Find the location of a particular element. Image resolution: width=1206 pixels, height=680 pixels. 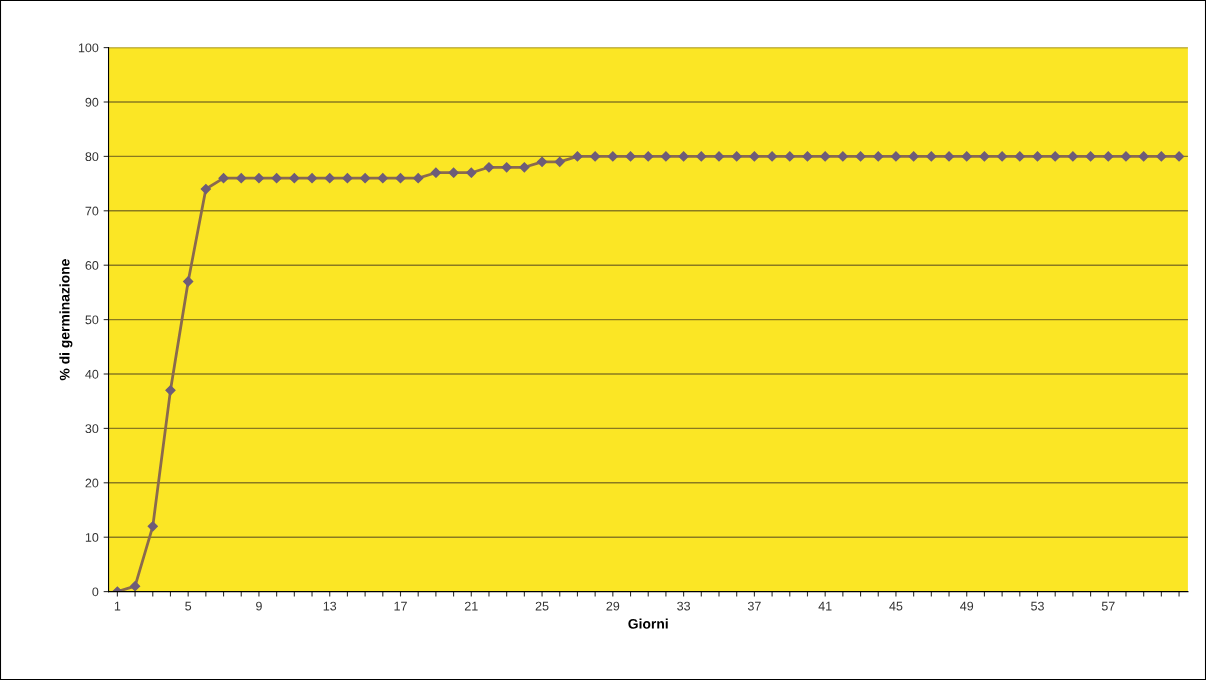

x-tick-label: 29 is located at coordinates (613, 606).